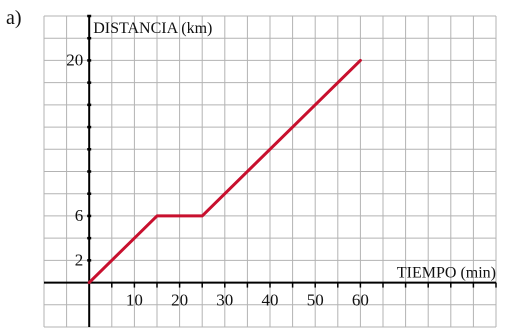  Describe the element at coordinates (74, 59) in the screenshot. I see `y-tick-label: 20` at that location.